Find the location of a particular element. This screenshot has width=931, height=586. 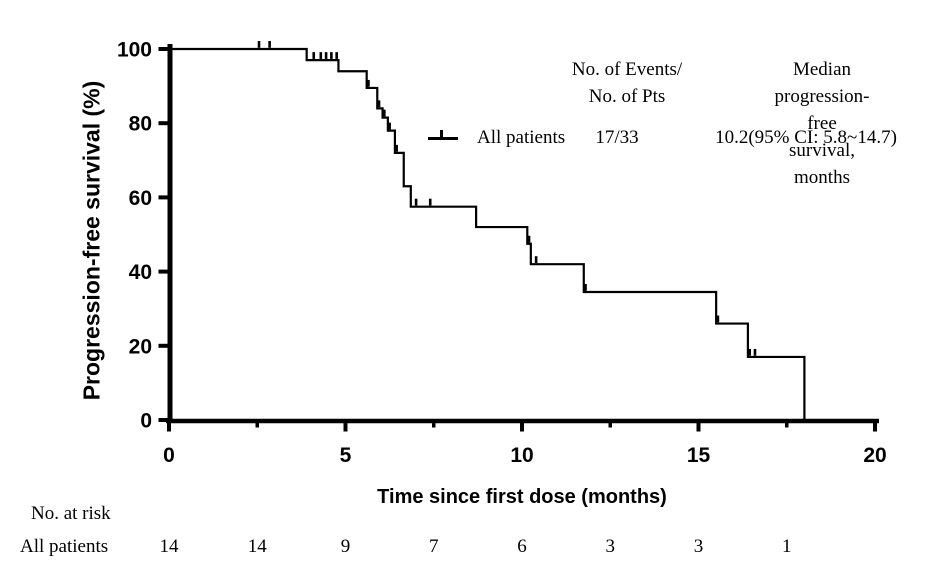

legend-events-value: 17/33 is located at coordinates (617, 137).